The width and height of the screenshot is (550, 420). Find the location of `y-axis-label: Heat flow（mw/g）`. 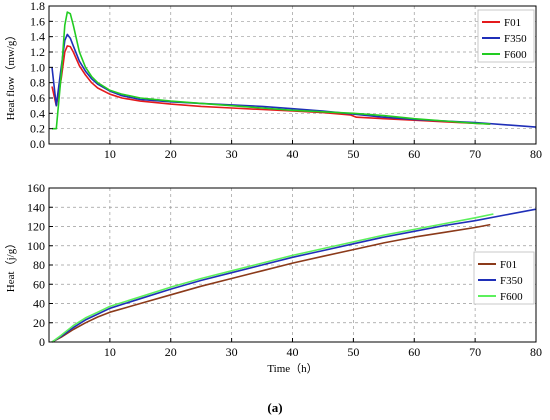

y-axis-label: Heat flow（mw/g） is located at coordinates (10, 75).